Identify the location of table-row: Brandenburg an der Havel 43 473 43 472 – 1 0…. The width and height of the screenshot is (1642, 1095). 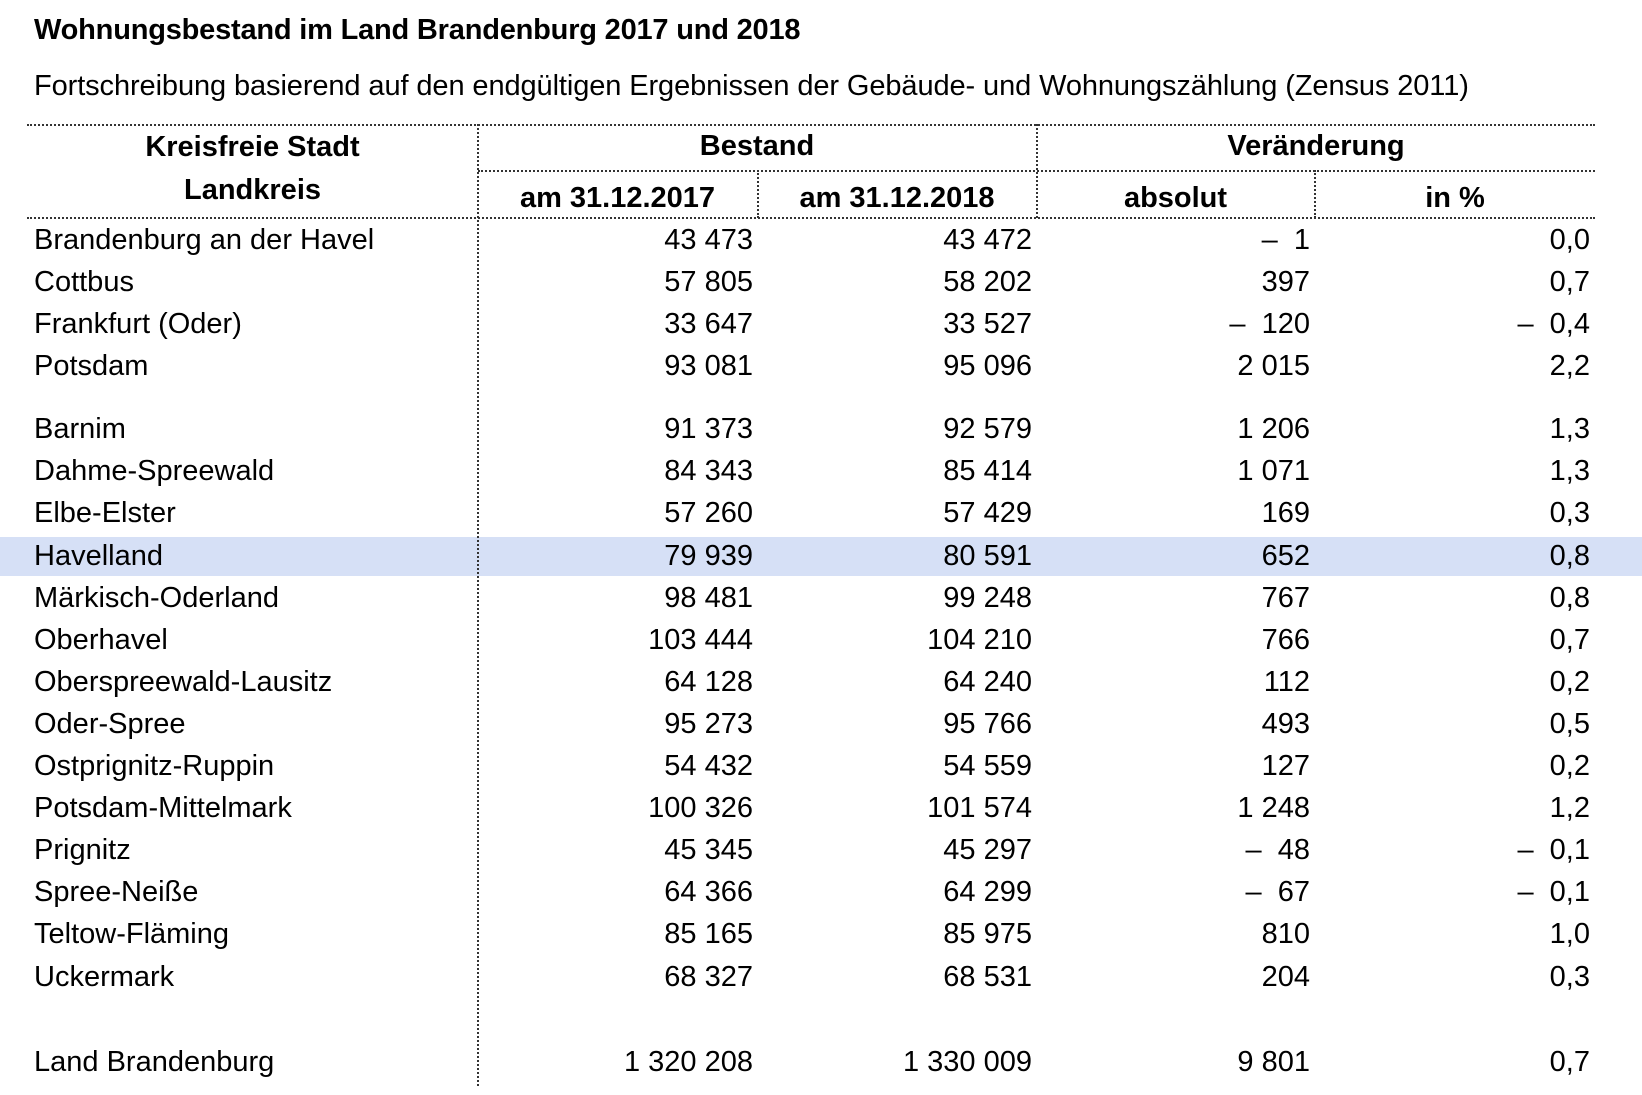
(821, 240).